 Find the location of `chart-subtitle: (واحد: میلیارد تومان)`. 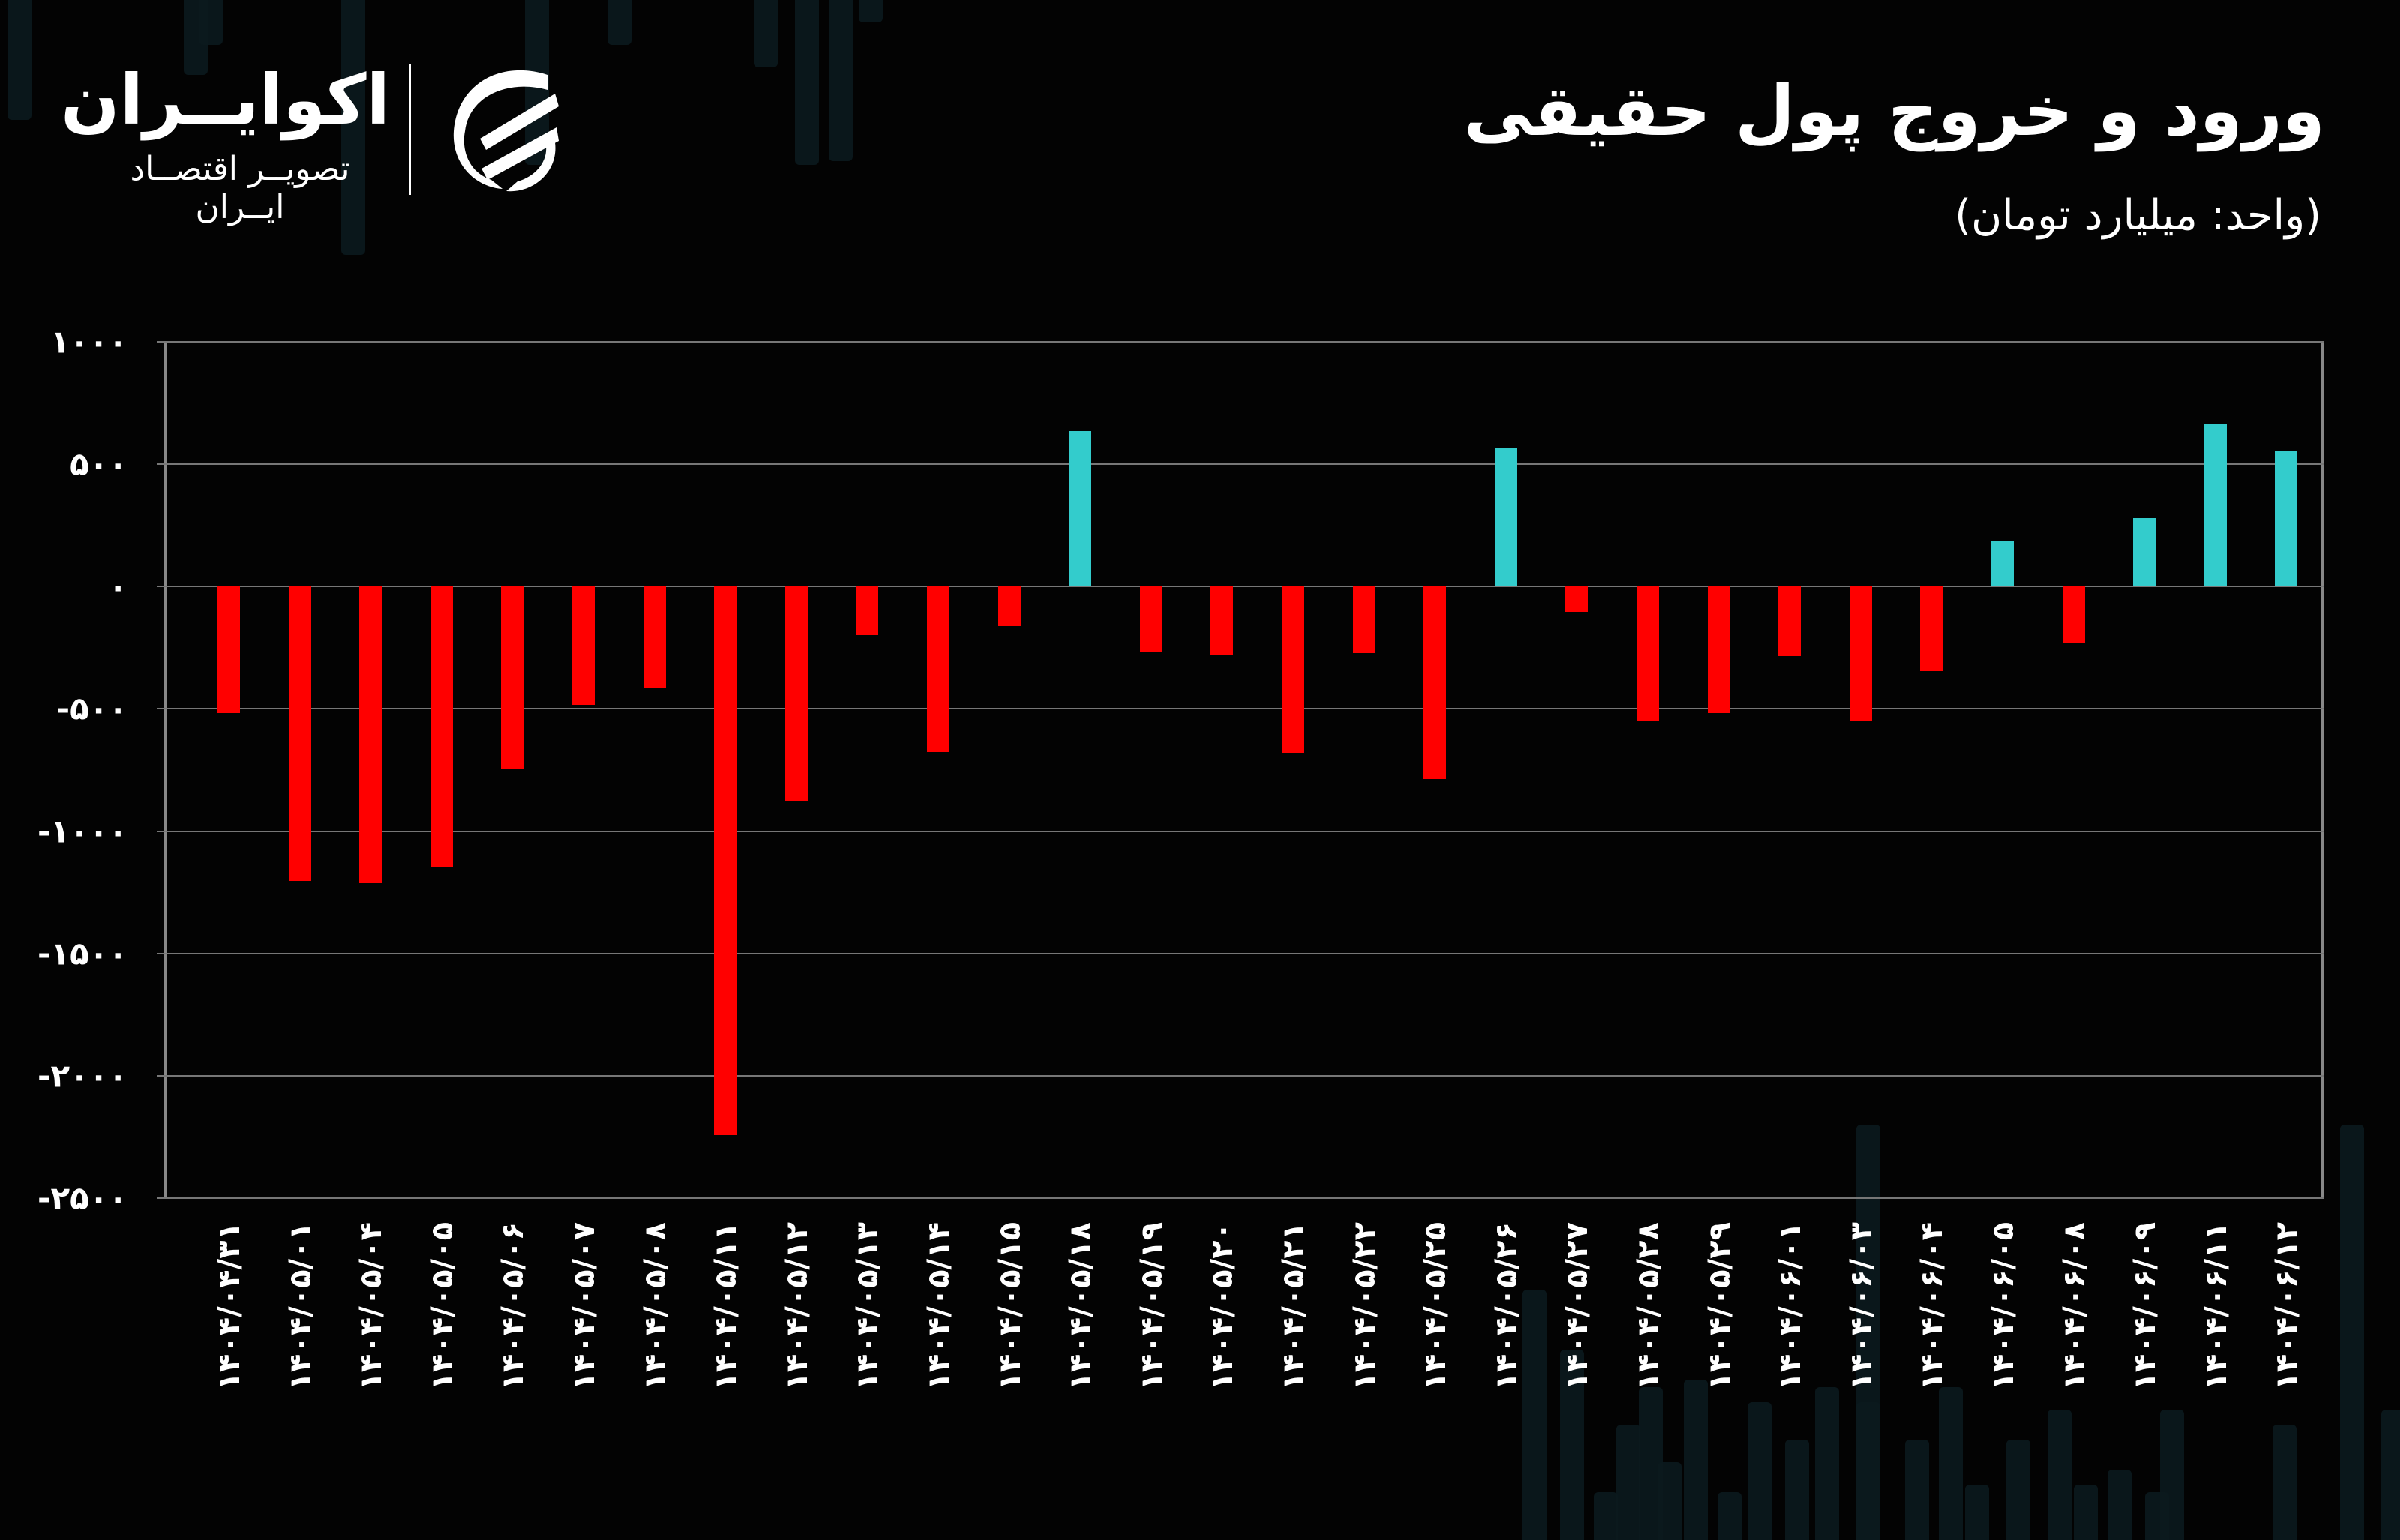

chart-subtitle: (واحد: میلیارد تومان) is located at coordinates (2137, 215).